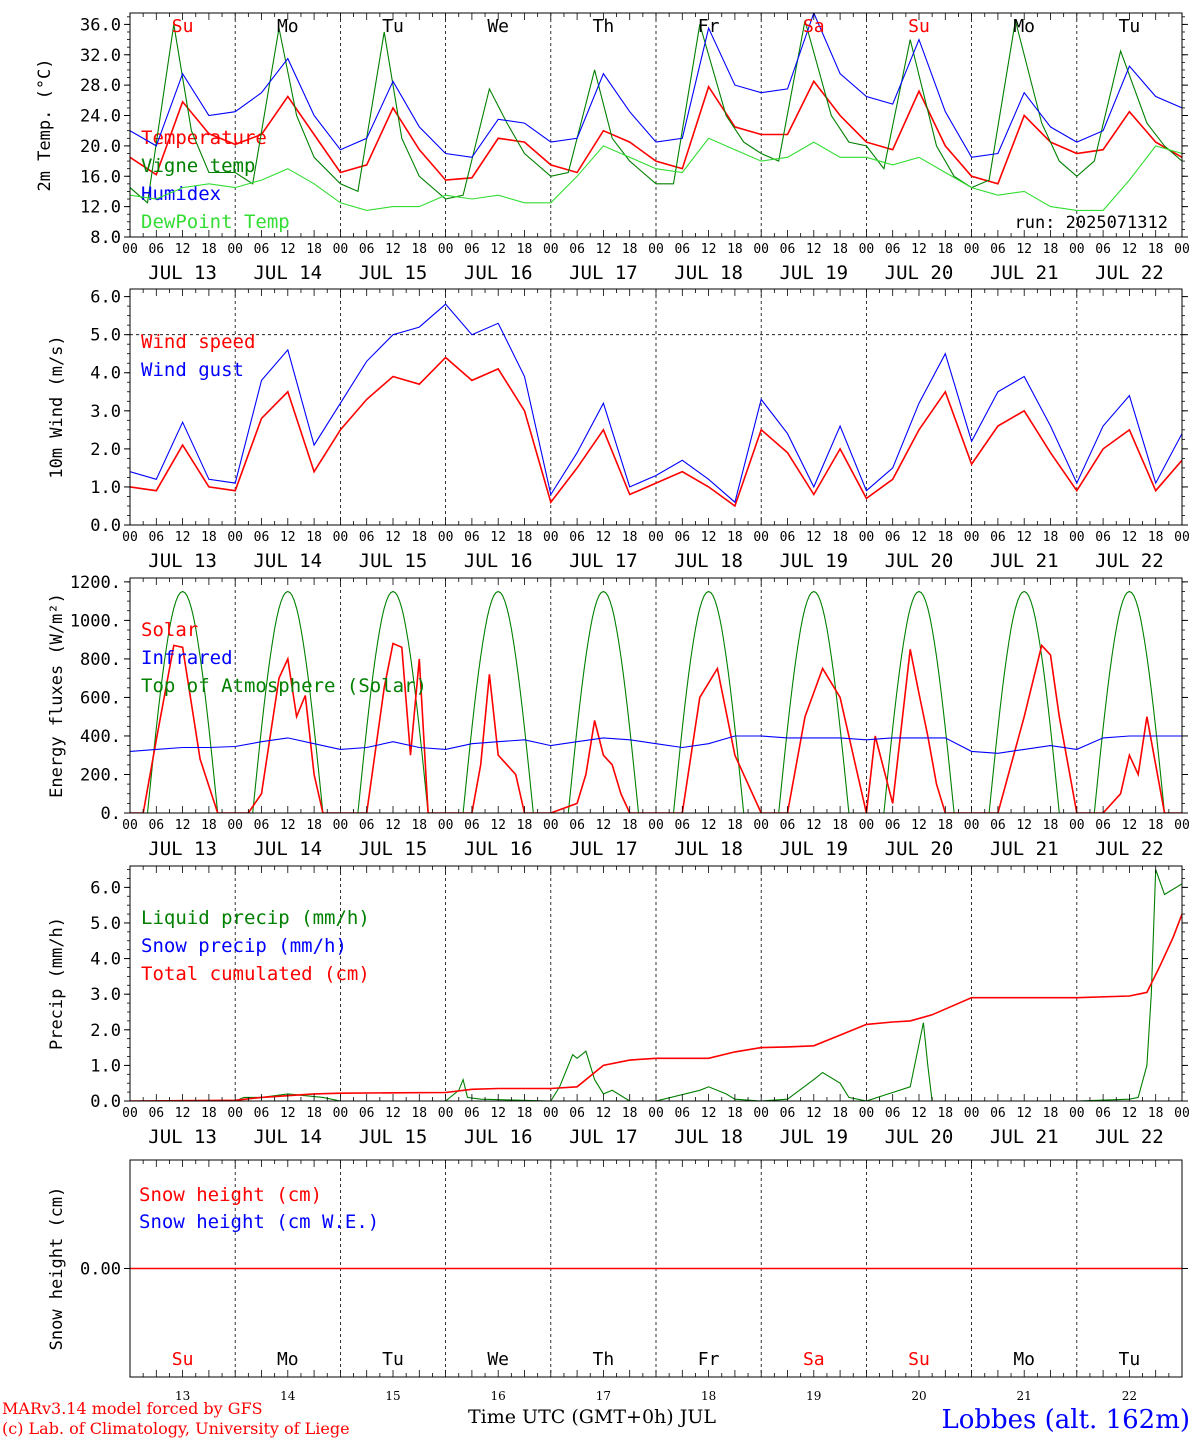 The height and width of the screenshot is (1440, 1194). I want to click on x-date-label: JUL 14, so click(287, 561).